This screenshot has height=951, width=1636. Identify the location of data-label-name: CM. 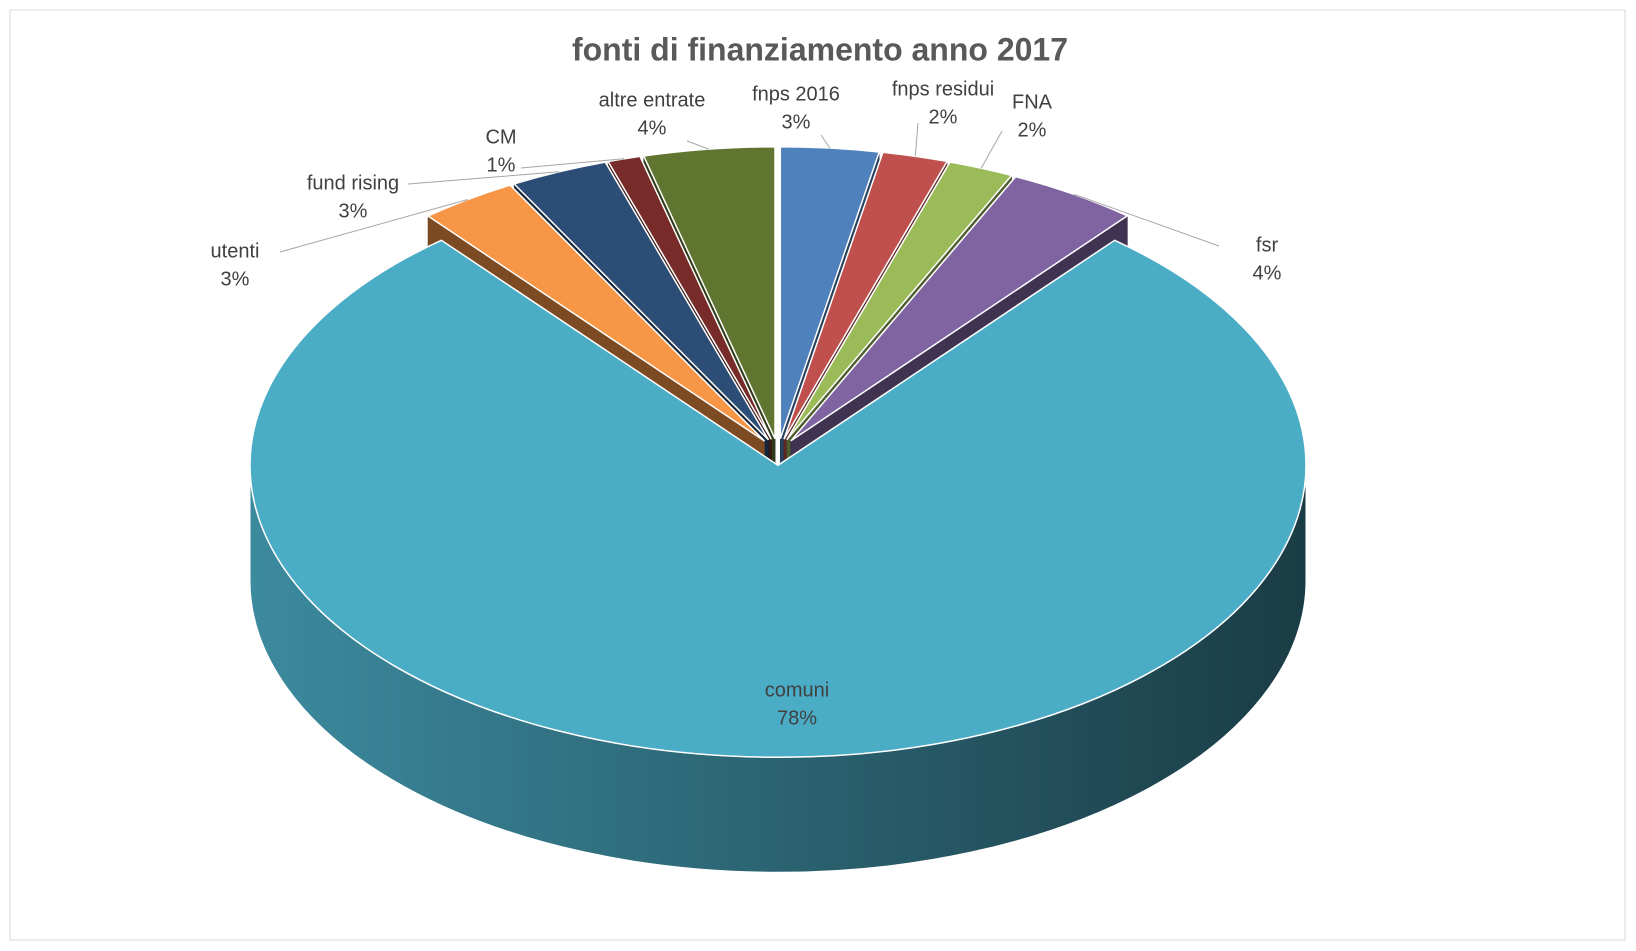
(500, 137).